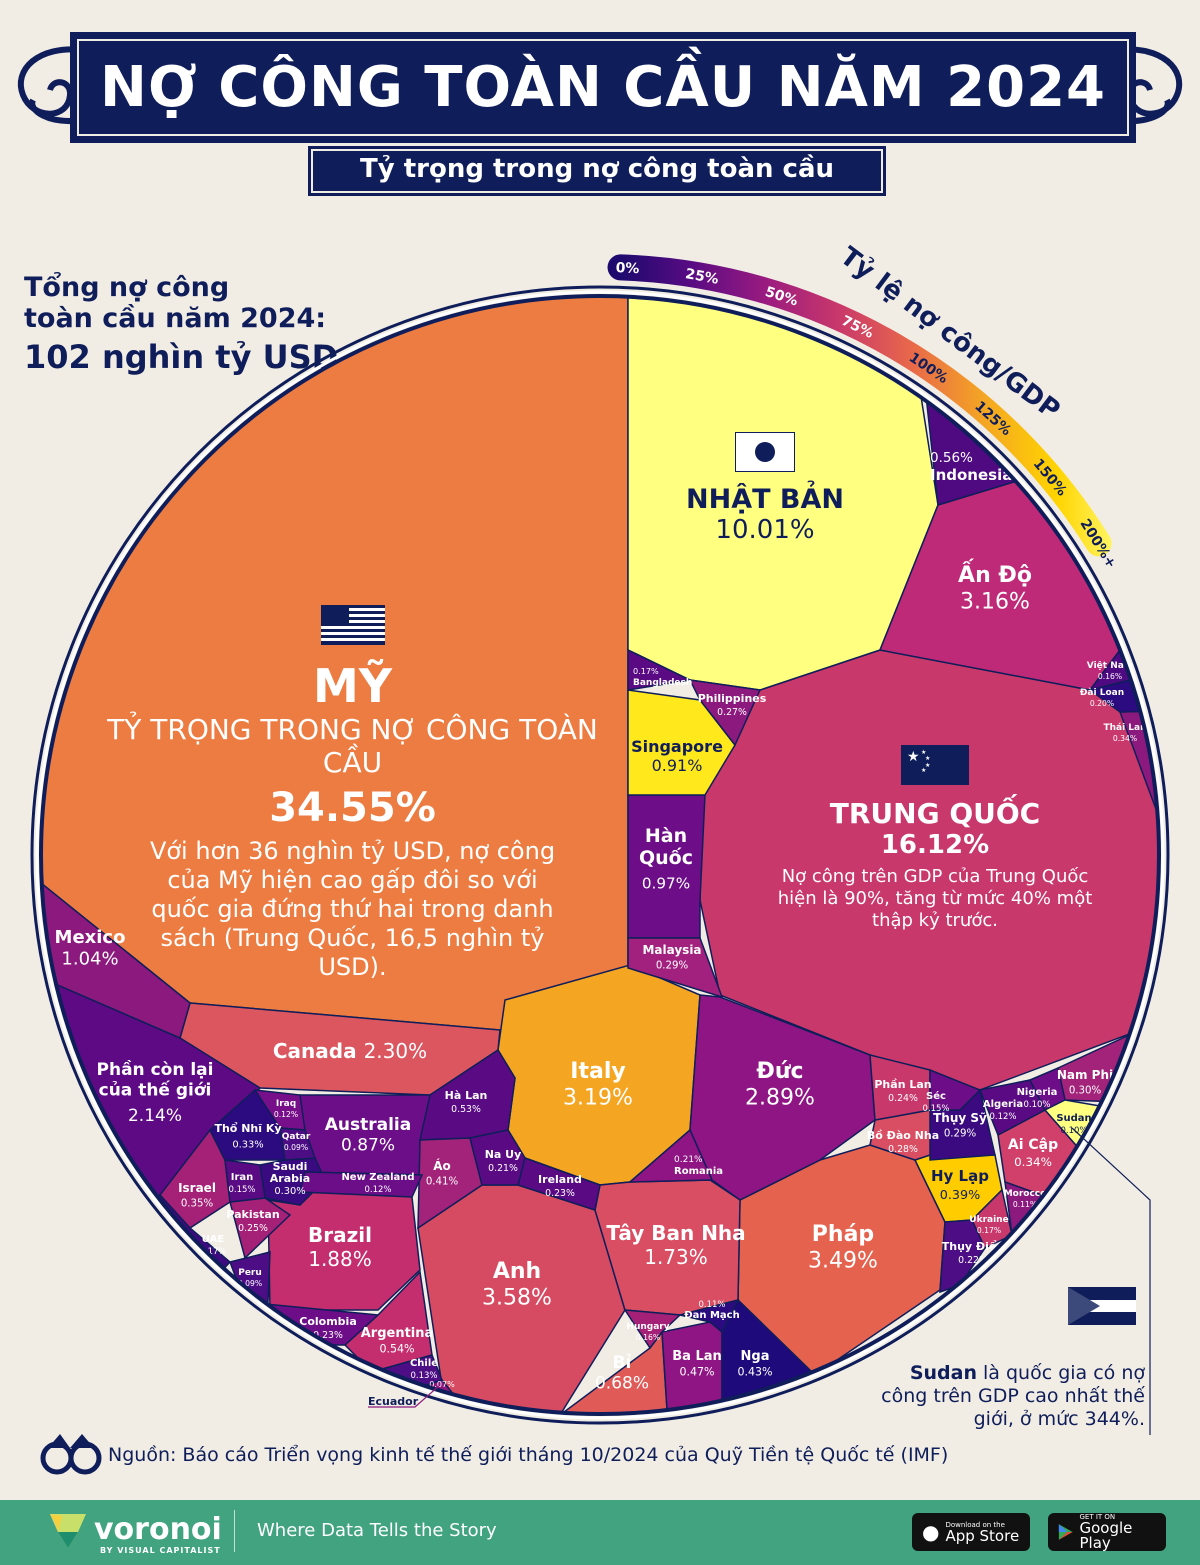  What do you see at coordinates (971, 1532) in the screenshot?
I see `app-store-button: ● Download on the App Store` at bounding box center [971, 1532].